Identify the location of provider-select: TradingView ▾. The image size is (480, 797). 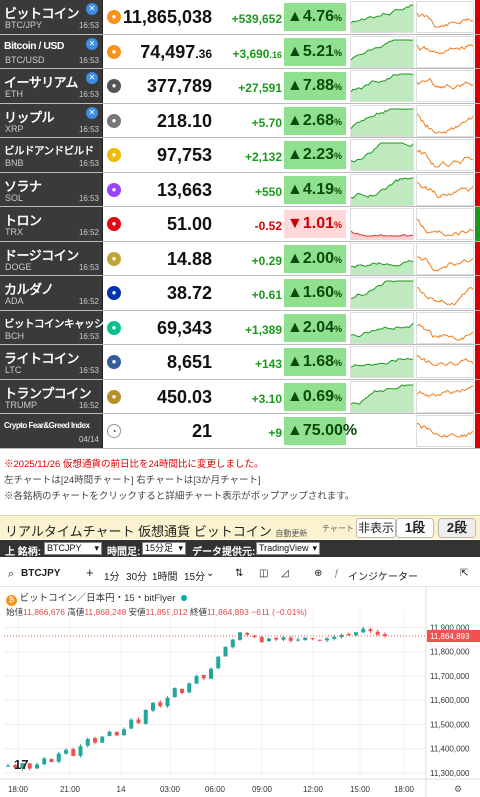
(288, 548).